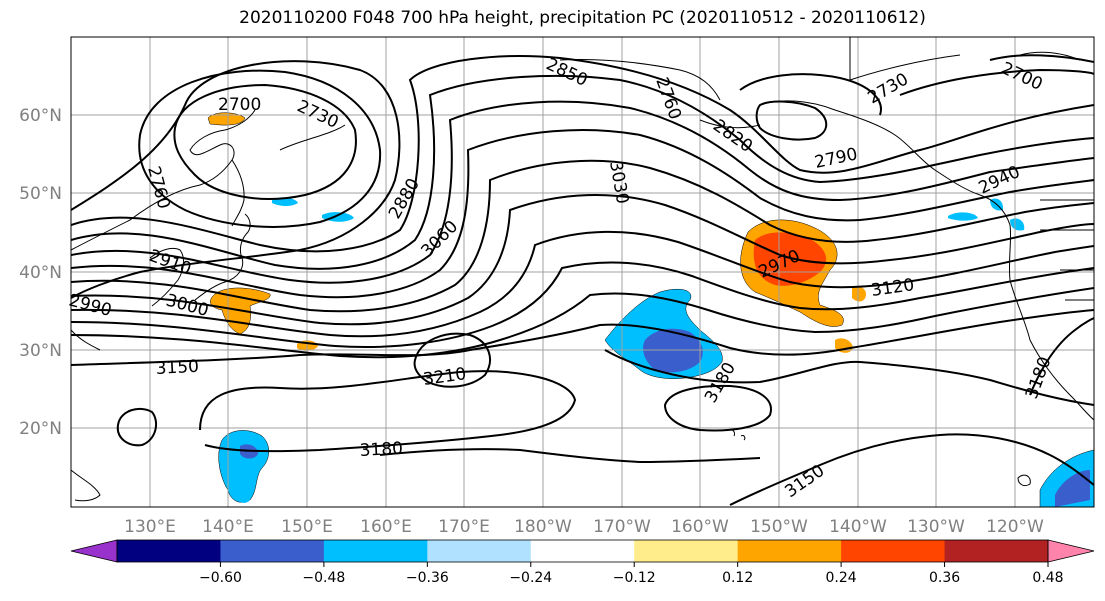 The height and width of the screenshot is (601, 1105). What do you see at coordinates (464, 527) in the screenshot?
I see `lon-label: 170°E` at bounding box center [464, 527].